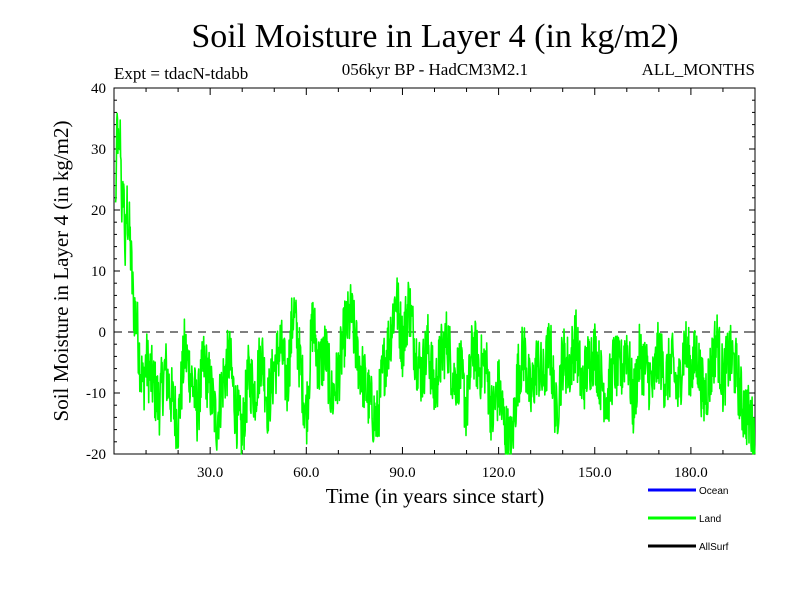  What do you see at coordinates (688, 519) in the screenshot?
I see `legend: Ocean Land AllSurf` at bounding box center [688, 519].